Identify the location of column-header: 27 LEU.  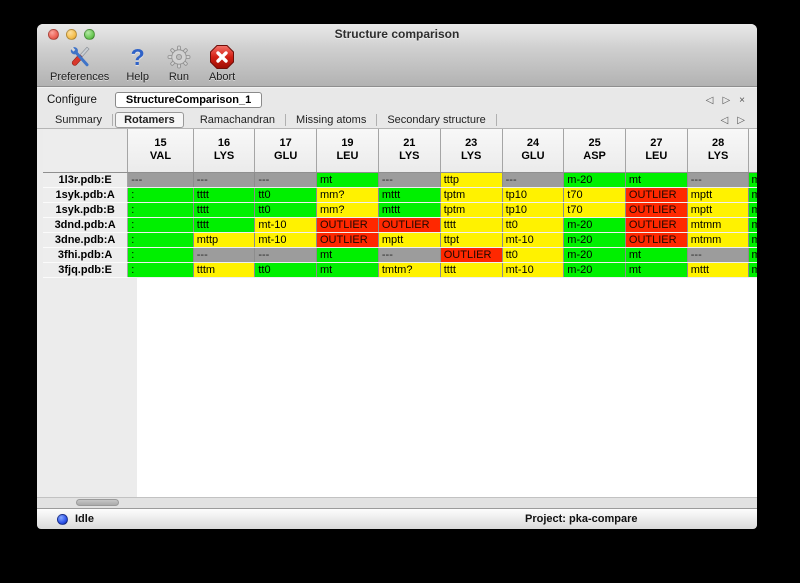
(656, 151).